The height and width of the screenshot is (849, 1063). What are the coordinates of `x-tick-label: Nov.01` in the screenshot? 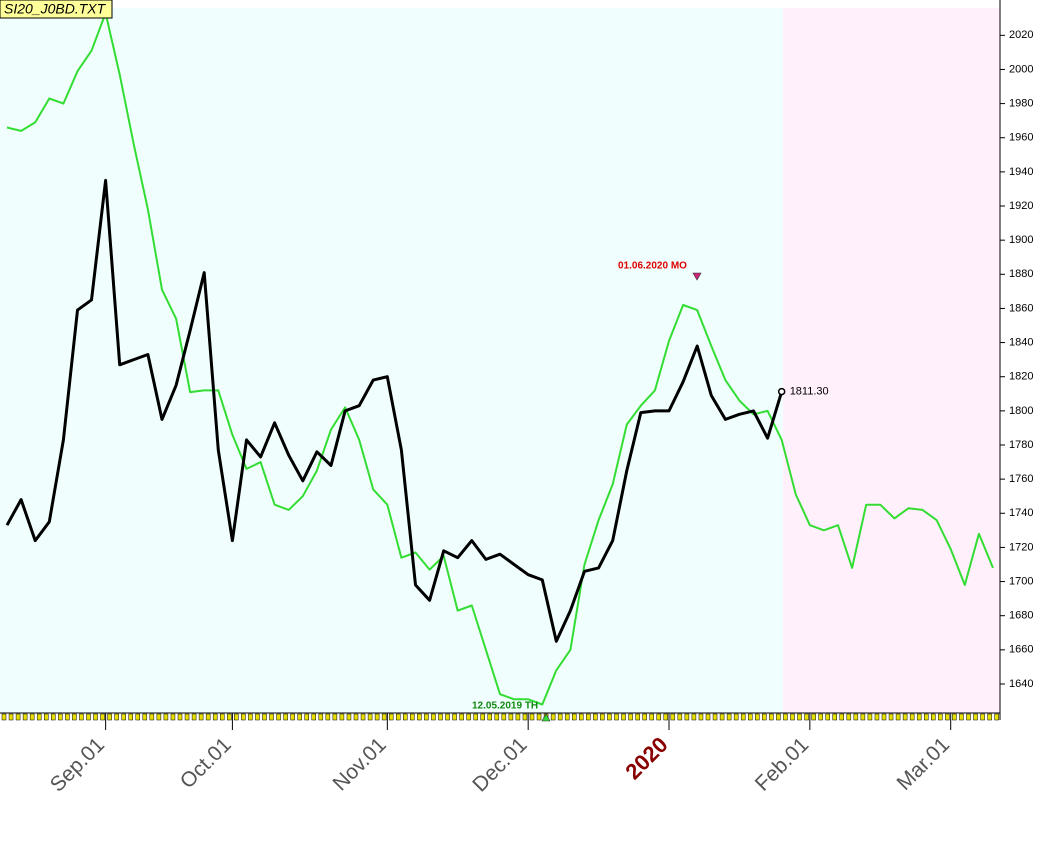 It's located at (360, 764).